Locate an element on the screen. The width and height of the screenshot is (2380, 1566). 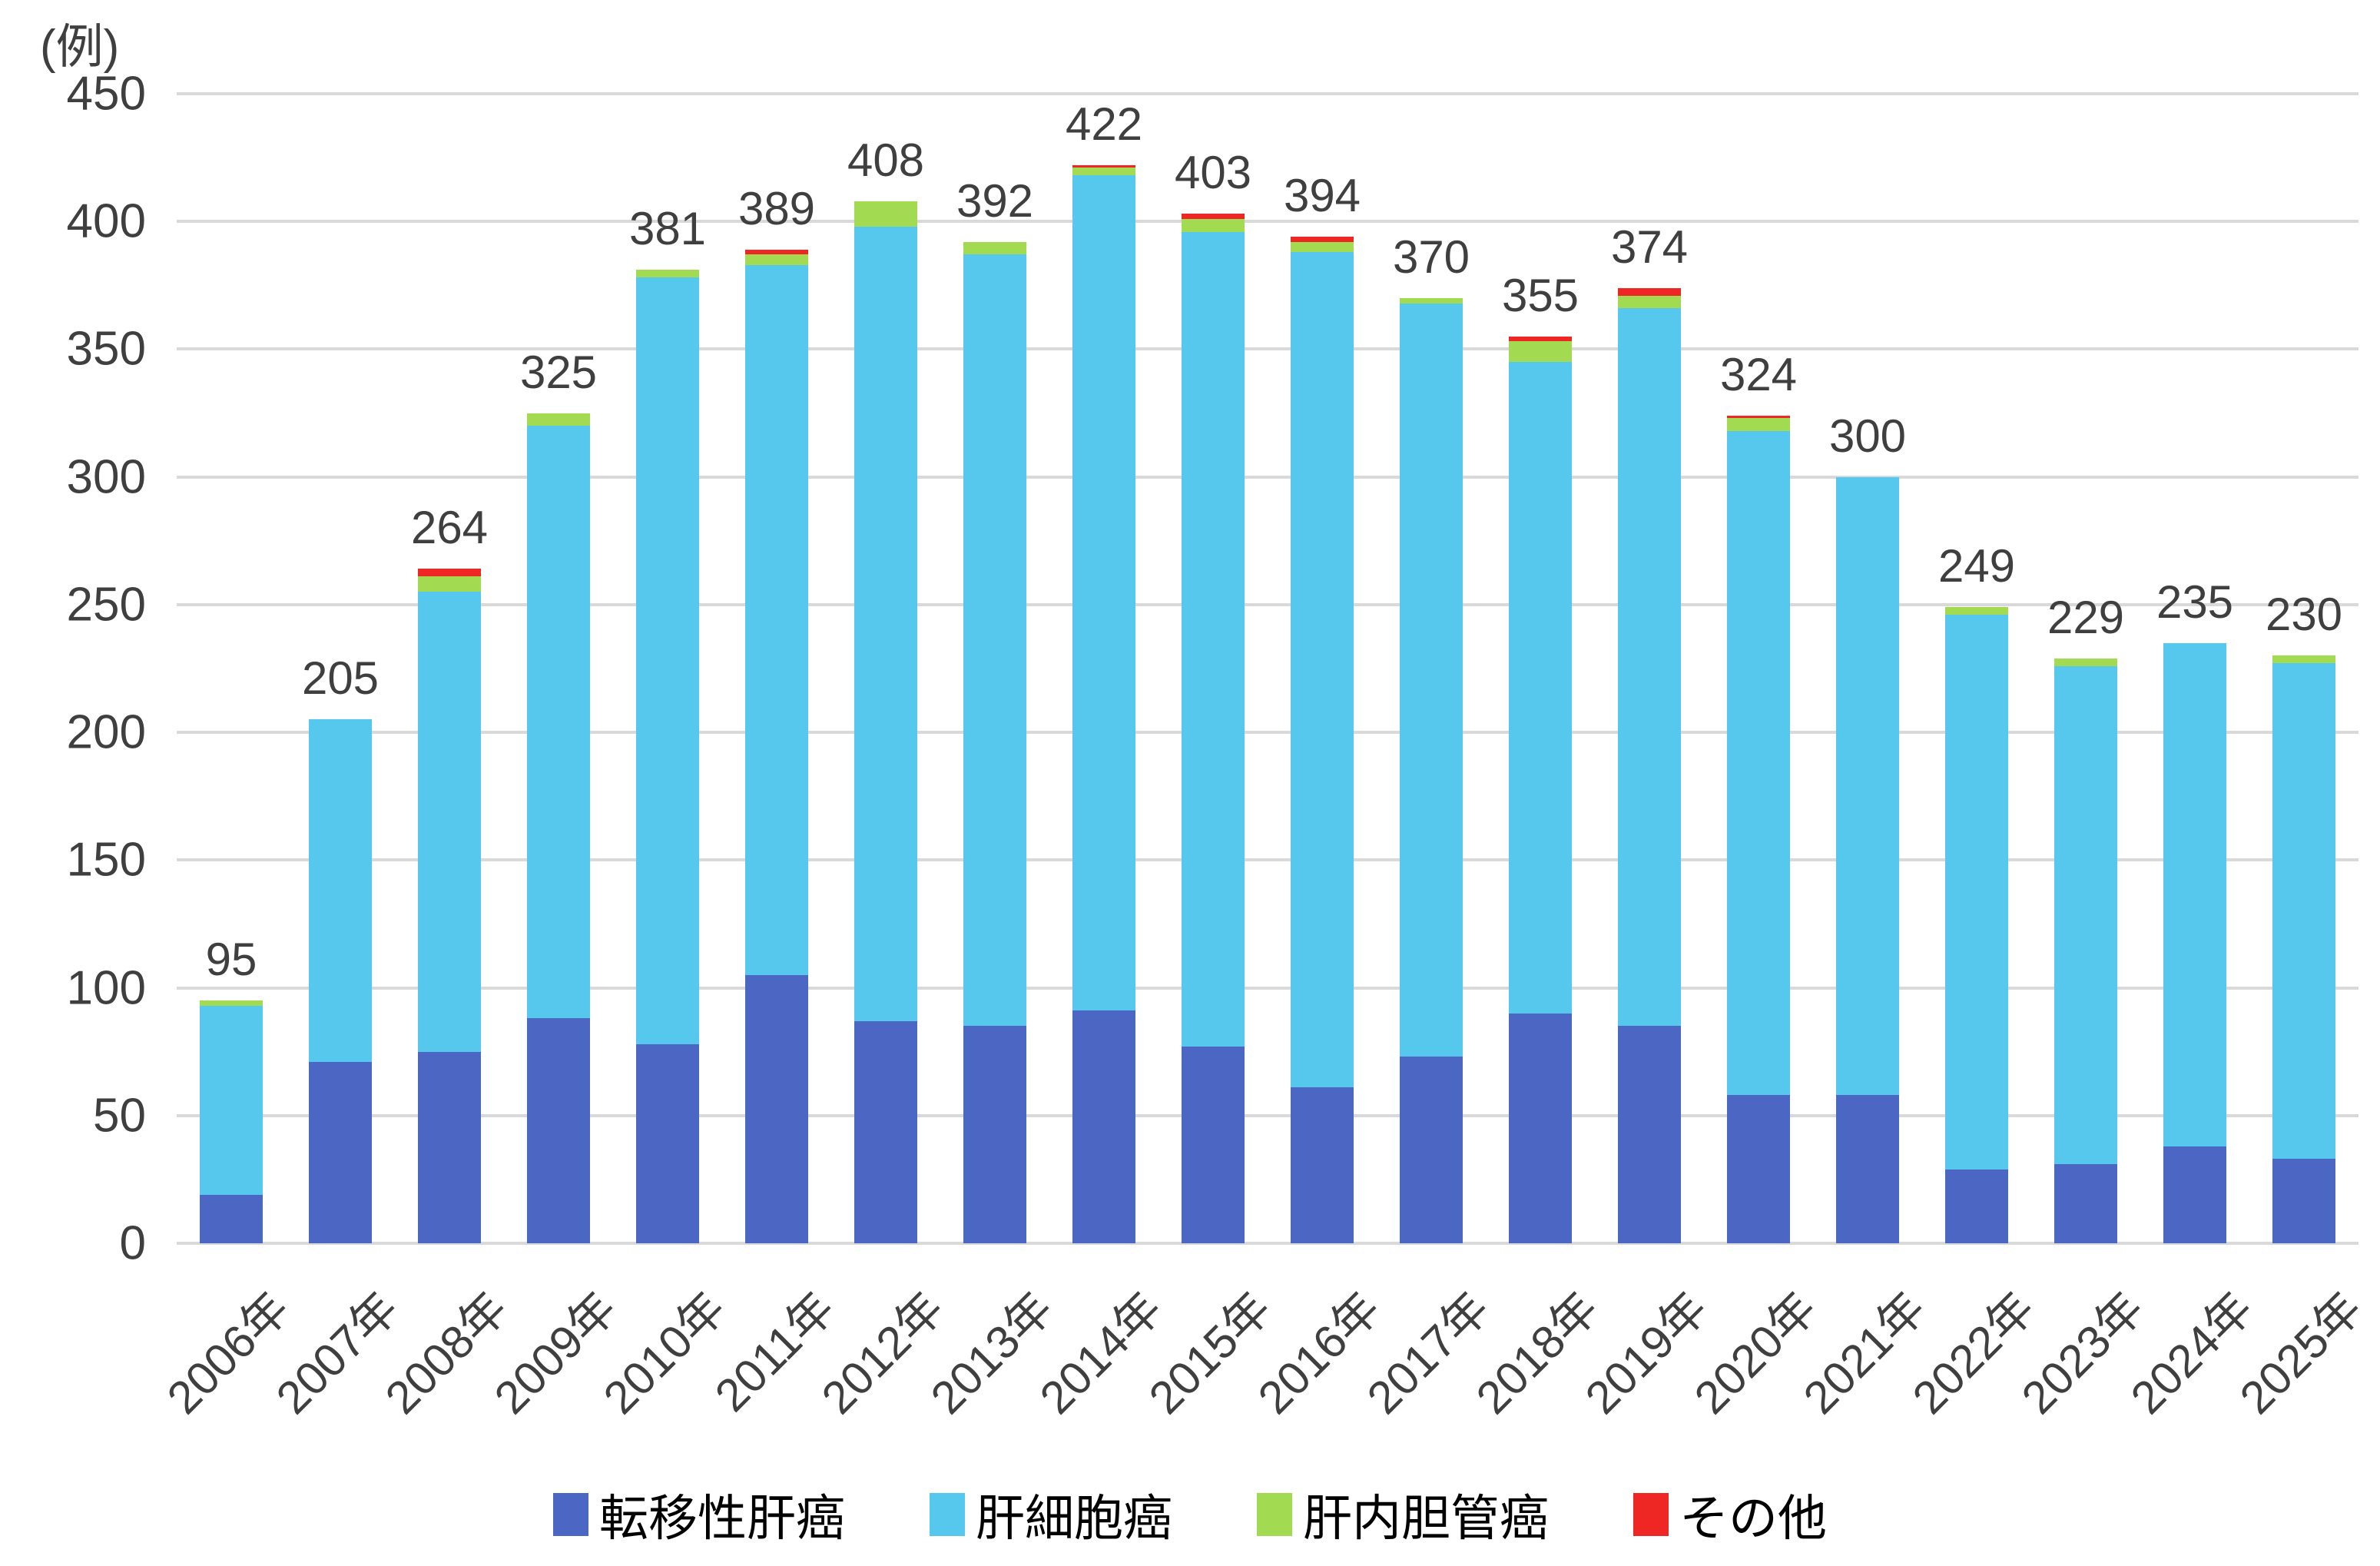
bar-segment-2016年-その他 is located at coordinates (1322, 239).